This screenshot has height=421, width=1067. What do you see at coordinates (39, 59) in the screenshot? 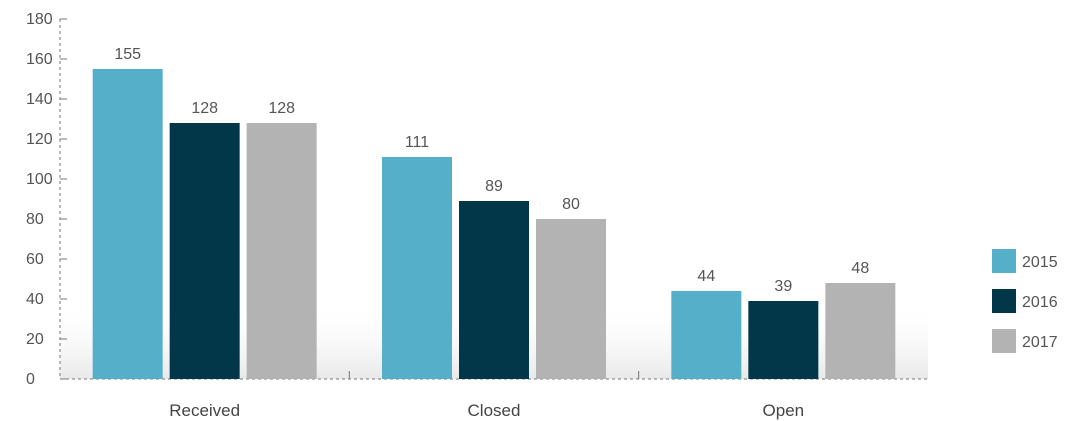
I see `y-tick-label: 160` at bounding box center [39, 59].